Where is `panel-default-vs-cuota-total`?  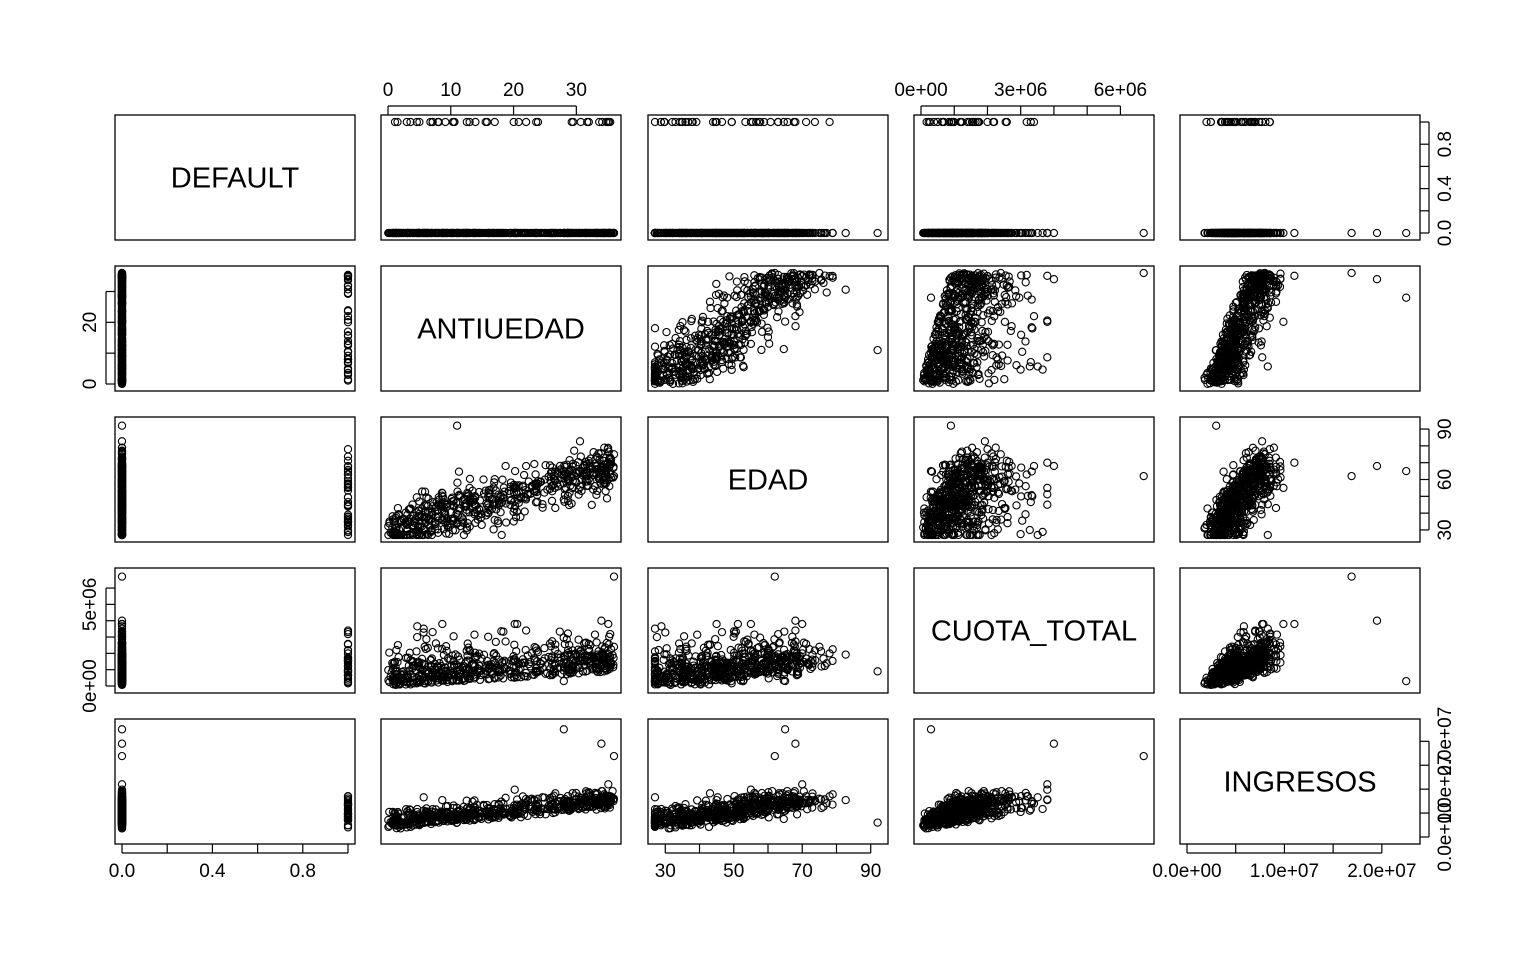 panel-default-vs-cuota-total is located at coordinates (1034, 177).